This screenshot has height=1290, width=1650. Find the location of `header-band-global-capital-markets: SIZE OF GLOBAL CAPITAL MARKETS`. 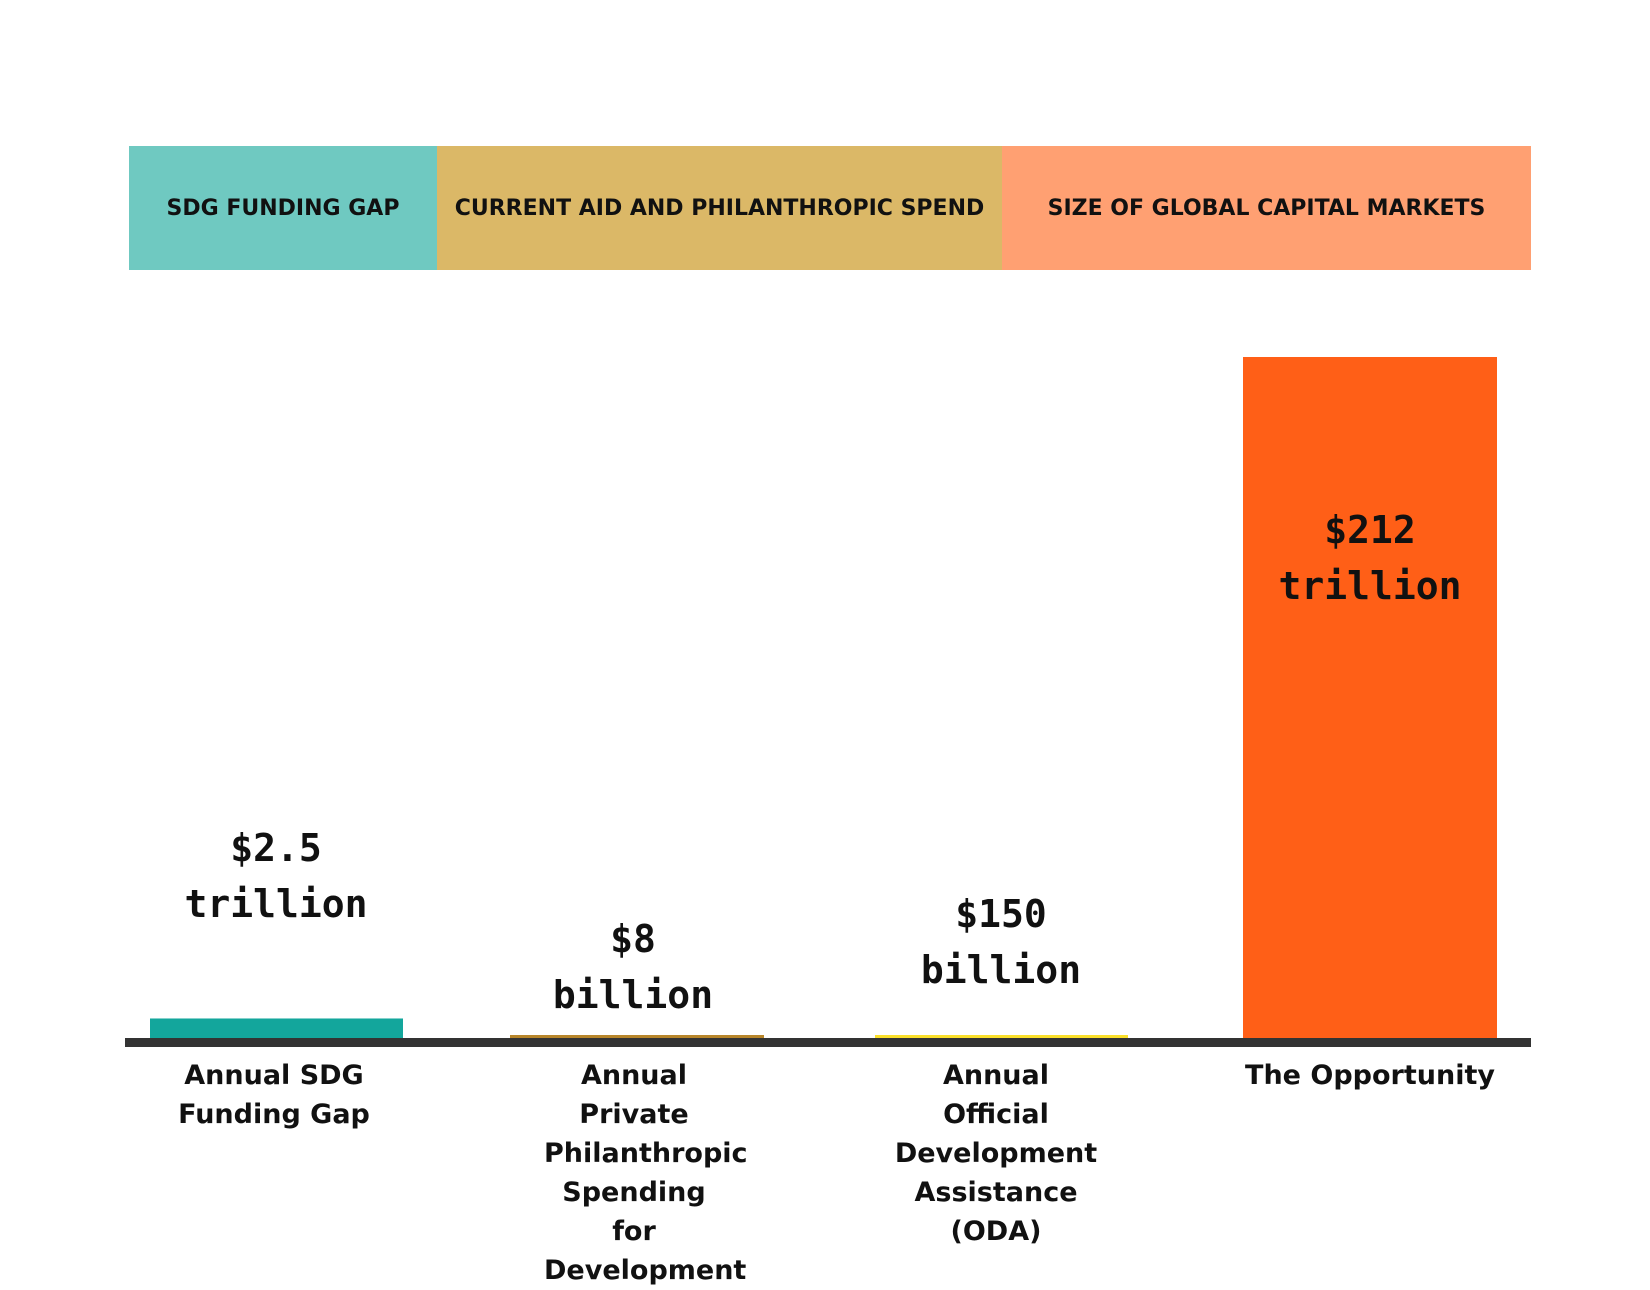

header-band-global-capital-markets: SIZE OF GLOBAL CAPITAL MARKETS is located at coordinates (1266, 208).